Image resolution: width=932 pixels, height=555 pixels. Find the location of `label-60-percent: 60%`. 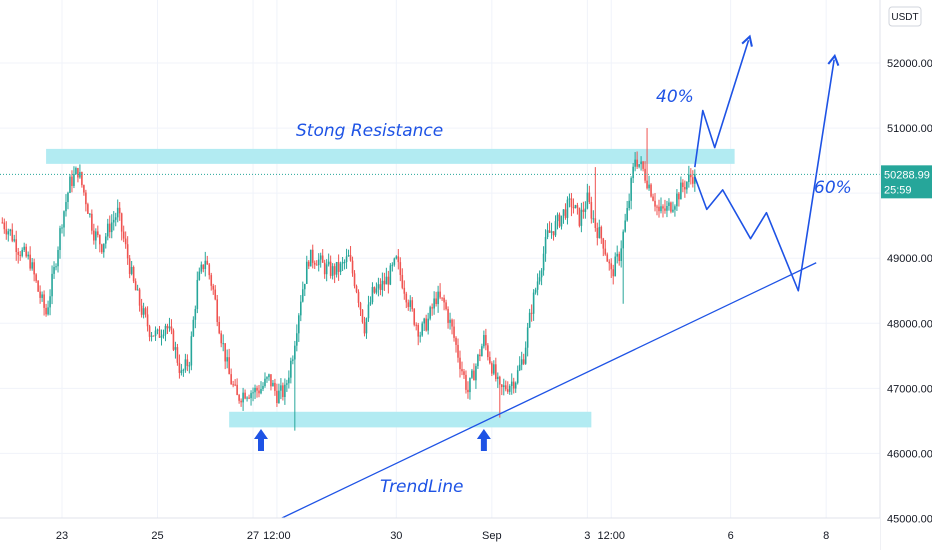

label-60-percent: 60% is located at coordinates (833, 188).